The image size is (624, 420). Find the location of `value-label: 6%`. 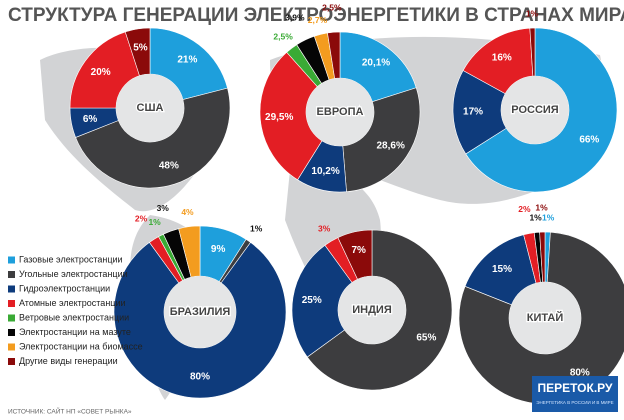

value-label: 6% is located at coordinates (90, 119).